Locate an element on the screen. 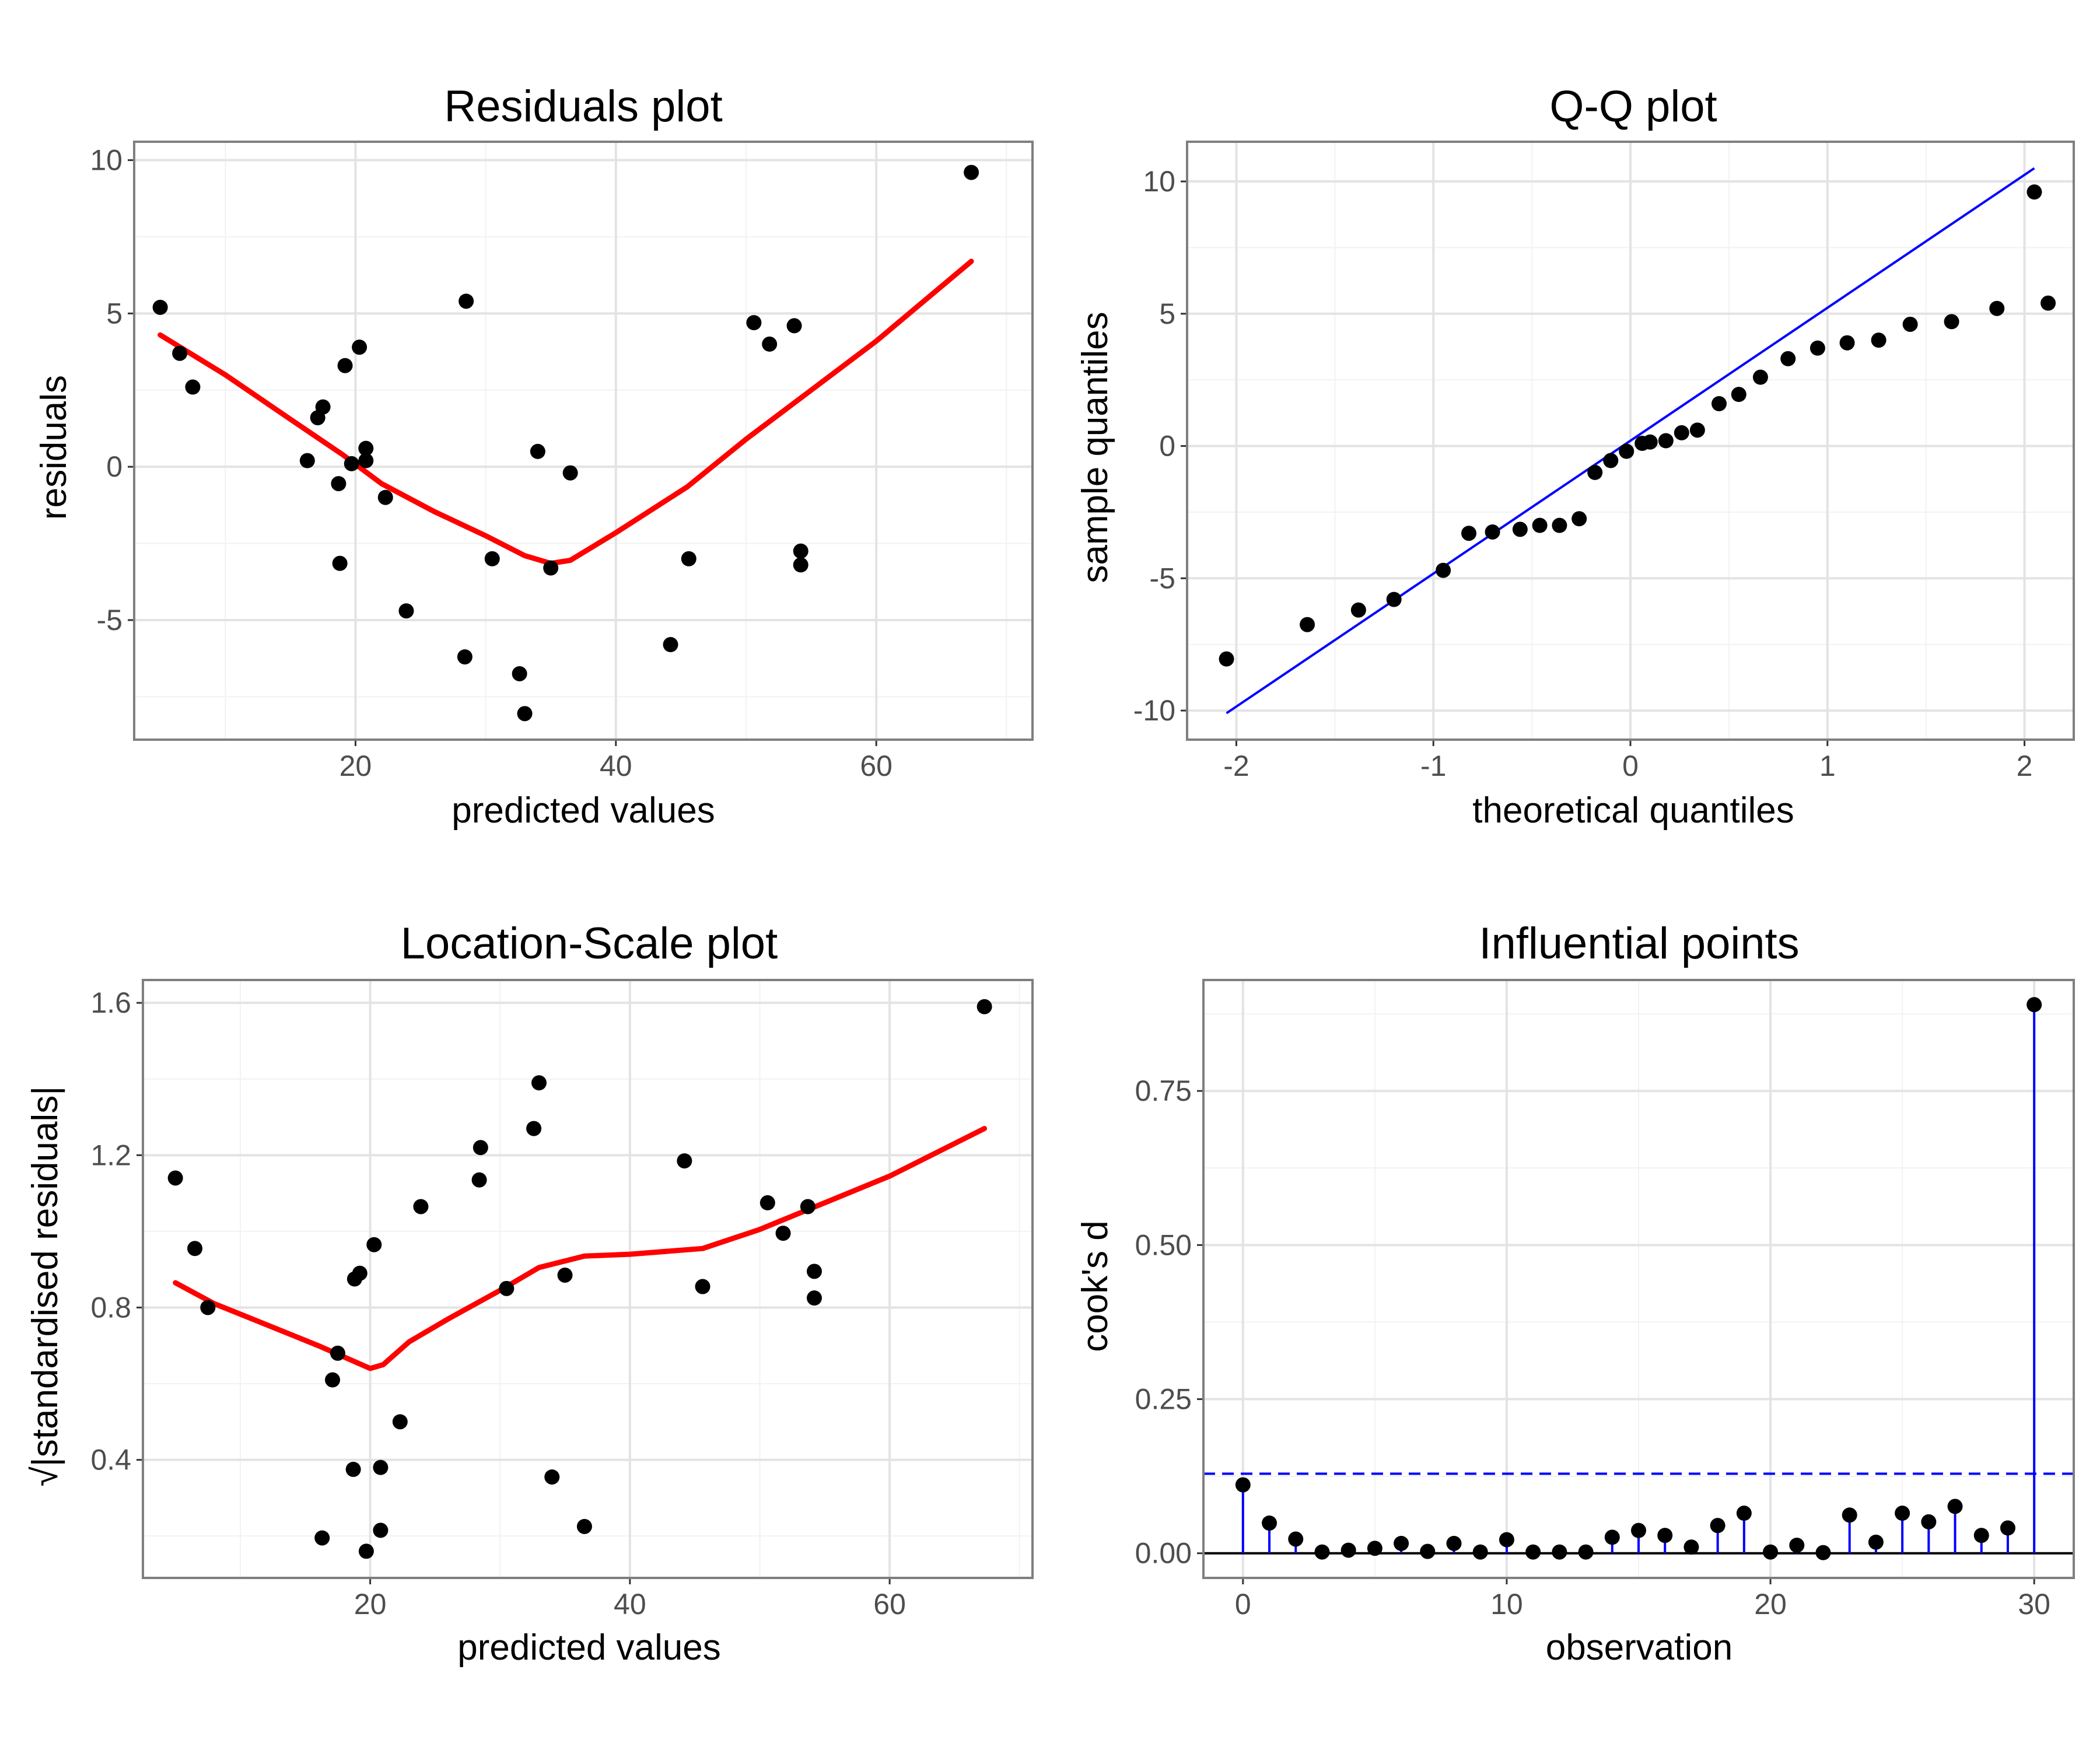 Image resolution: width=2100 pixels, height=1750 pixels. influential-points-xlabel: observation is located at coordinates (1639, 1648).